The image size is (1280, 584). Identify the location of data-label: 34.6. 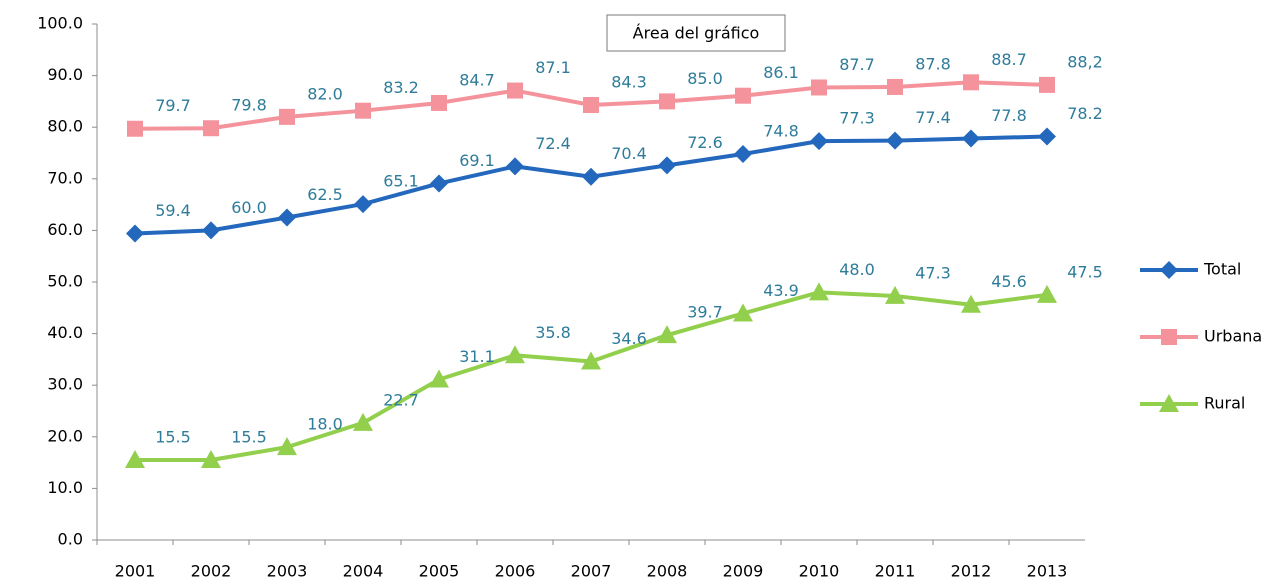
(629, 338).